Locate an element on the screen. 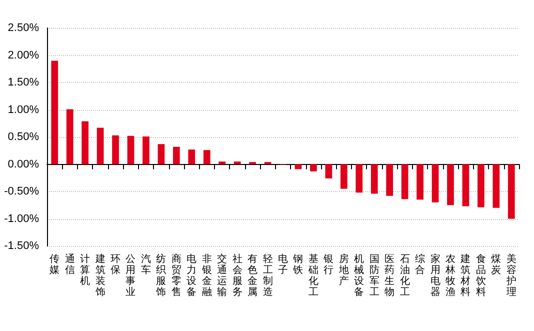  x-tick-label: 基础化工 is located at coordinates (312, 275).